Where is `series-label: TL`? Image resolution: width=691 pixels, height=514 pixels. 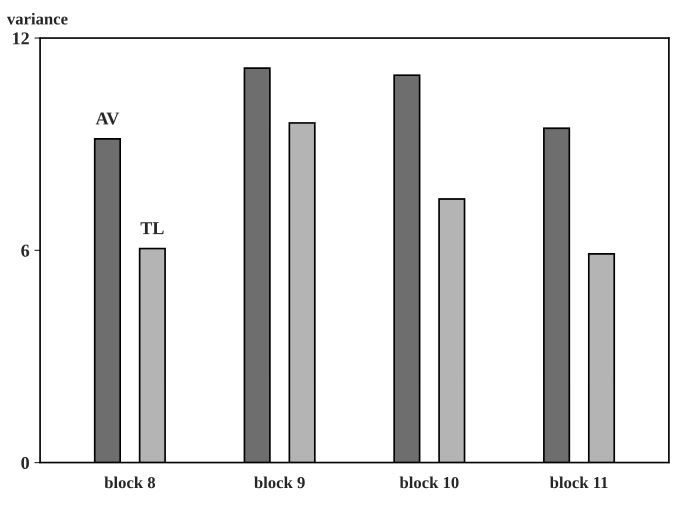
series-label: TL is located at coordinates (152, 228).